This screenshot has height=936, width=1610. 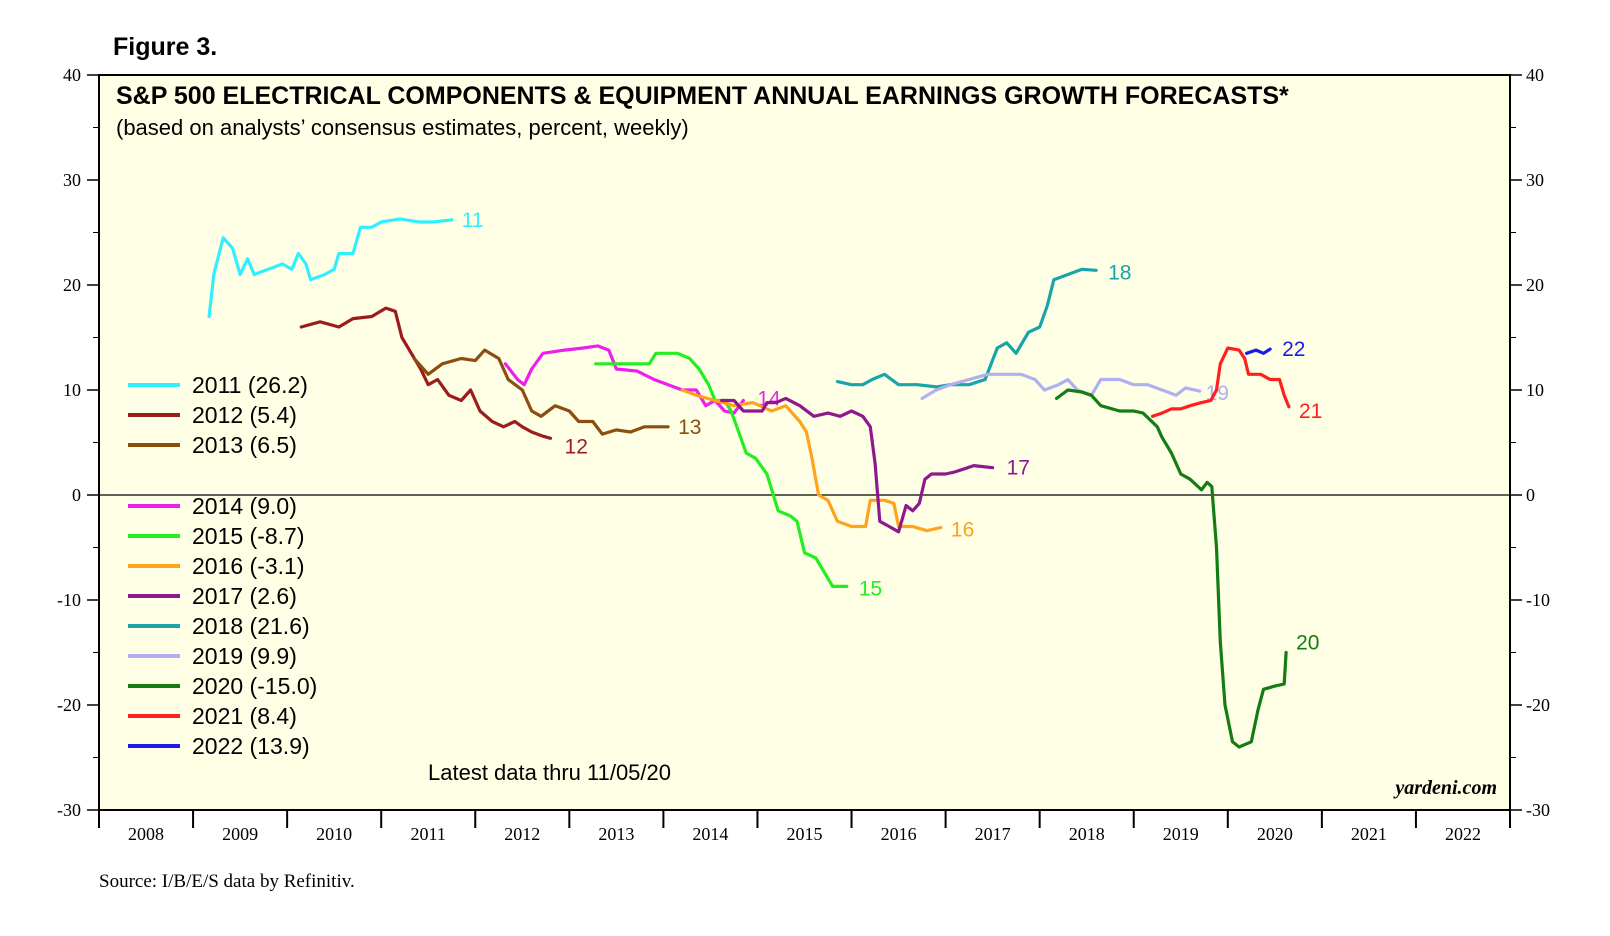 What do you see at coordinates (254, 686) in the screenshot?
I see `legend-label-2020: 2020 (-15.0)` at bounding box center [254, 686].